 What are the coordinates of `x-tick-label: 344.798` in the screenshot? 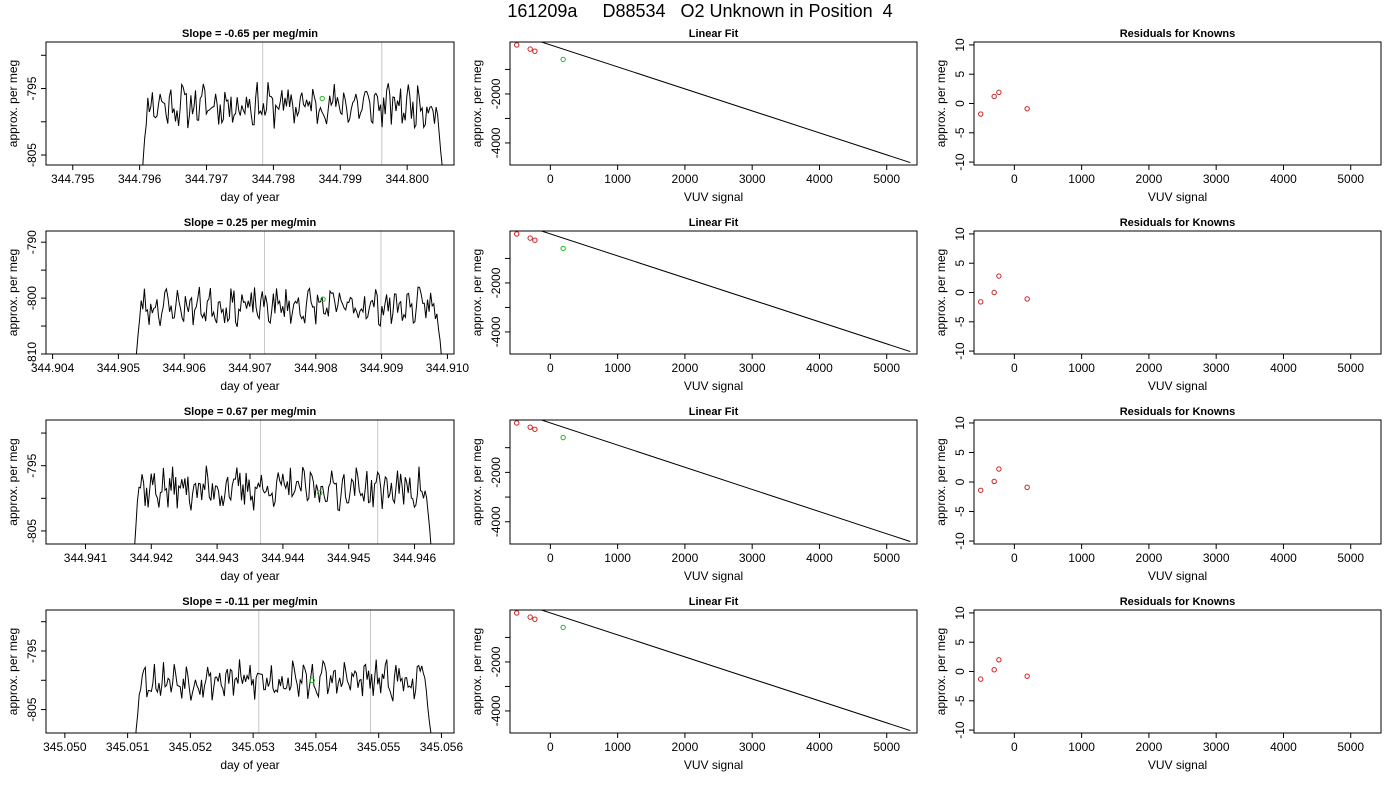 It's located at (274, 179).